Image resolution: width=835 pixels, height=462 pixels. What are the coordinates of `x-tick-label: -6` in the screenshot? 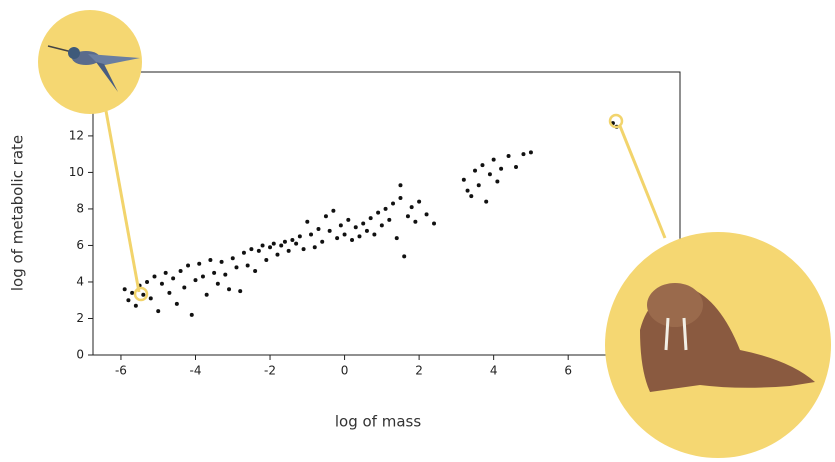 It's located at (121, 371).